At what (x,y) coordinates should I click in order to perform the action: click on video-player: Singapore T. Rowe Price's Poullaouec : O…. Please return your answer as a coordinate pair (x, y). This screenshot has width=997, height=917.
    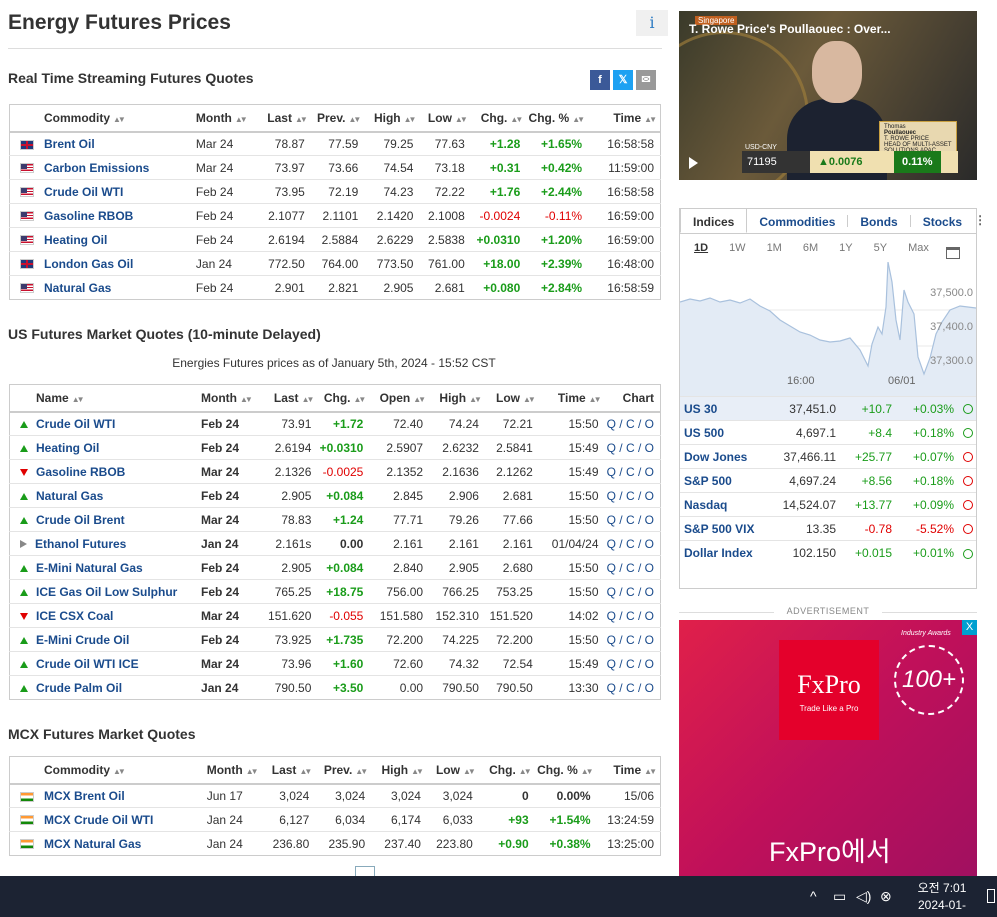
    Looking at the image, I should click on (828, 95).